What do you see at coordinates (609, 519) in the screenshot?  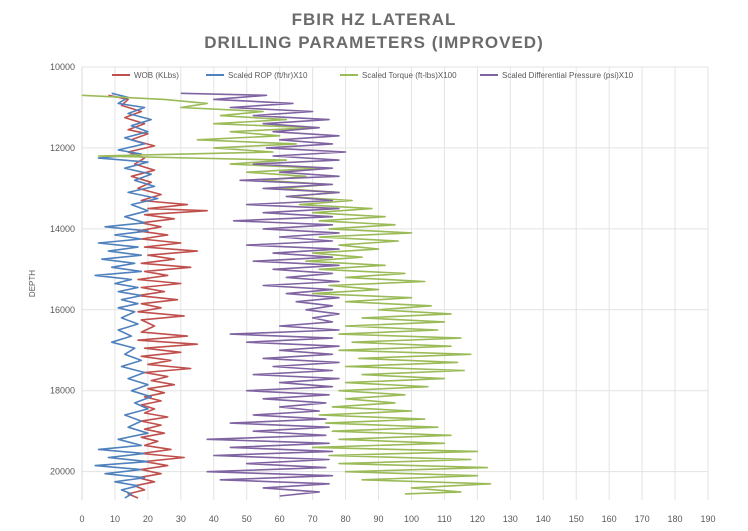 I see `x-tick-label: 160` at bounding box center [609, 519].